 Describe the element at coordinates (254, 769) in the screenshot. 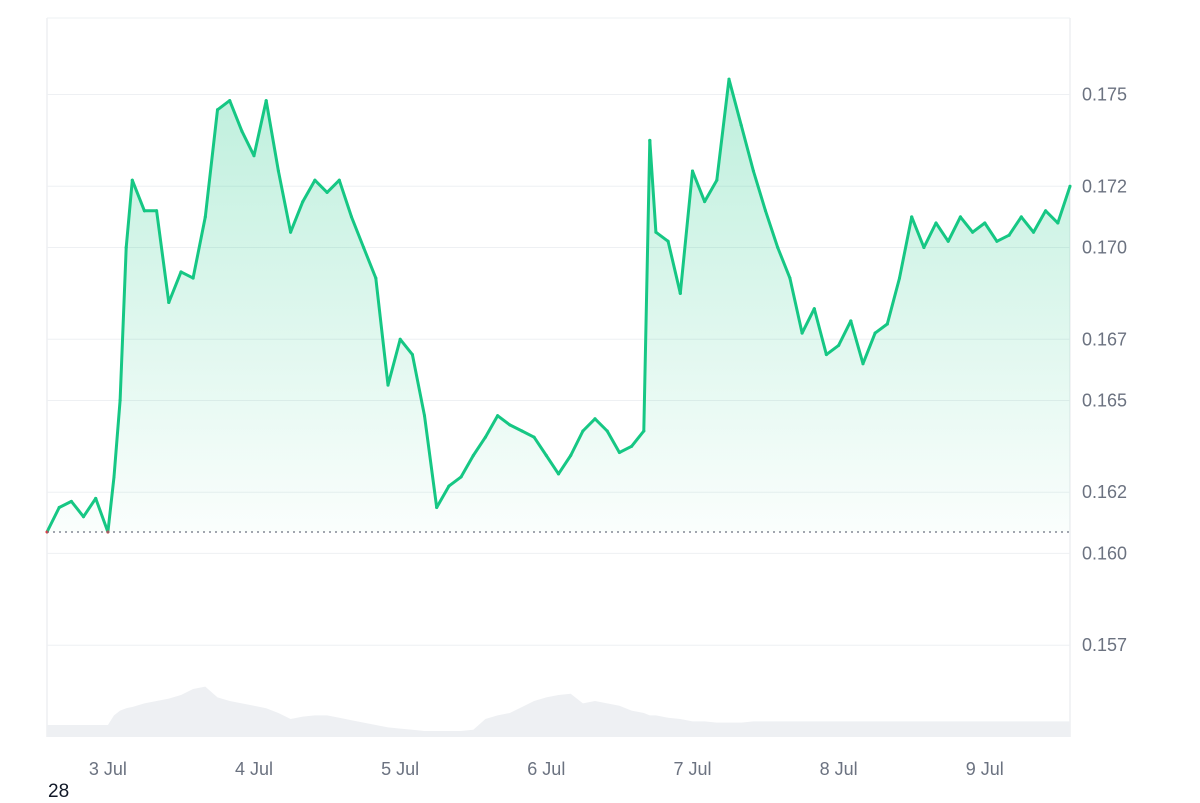

I see `x-tick-label: 4 Jul` at that location.